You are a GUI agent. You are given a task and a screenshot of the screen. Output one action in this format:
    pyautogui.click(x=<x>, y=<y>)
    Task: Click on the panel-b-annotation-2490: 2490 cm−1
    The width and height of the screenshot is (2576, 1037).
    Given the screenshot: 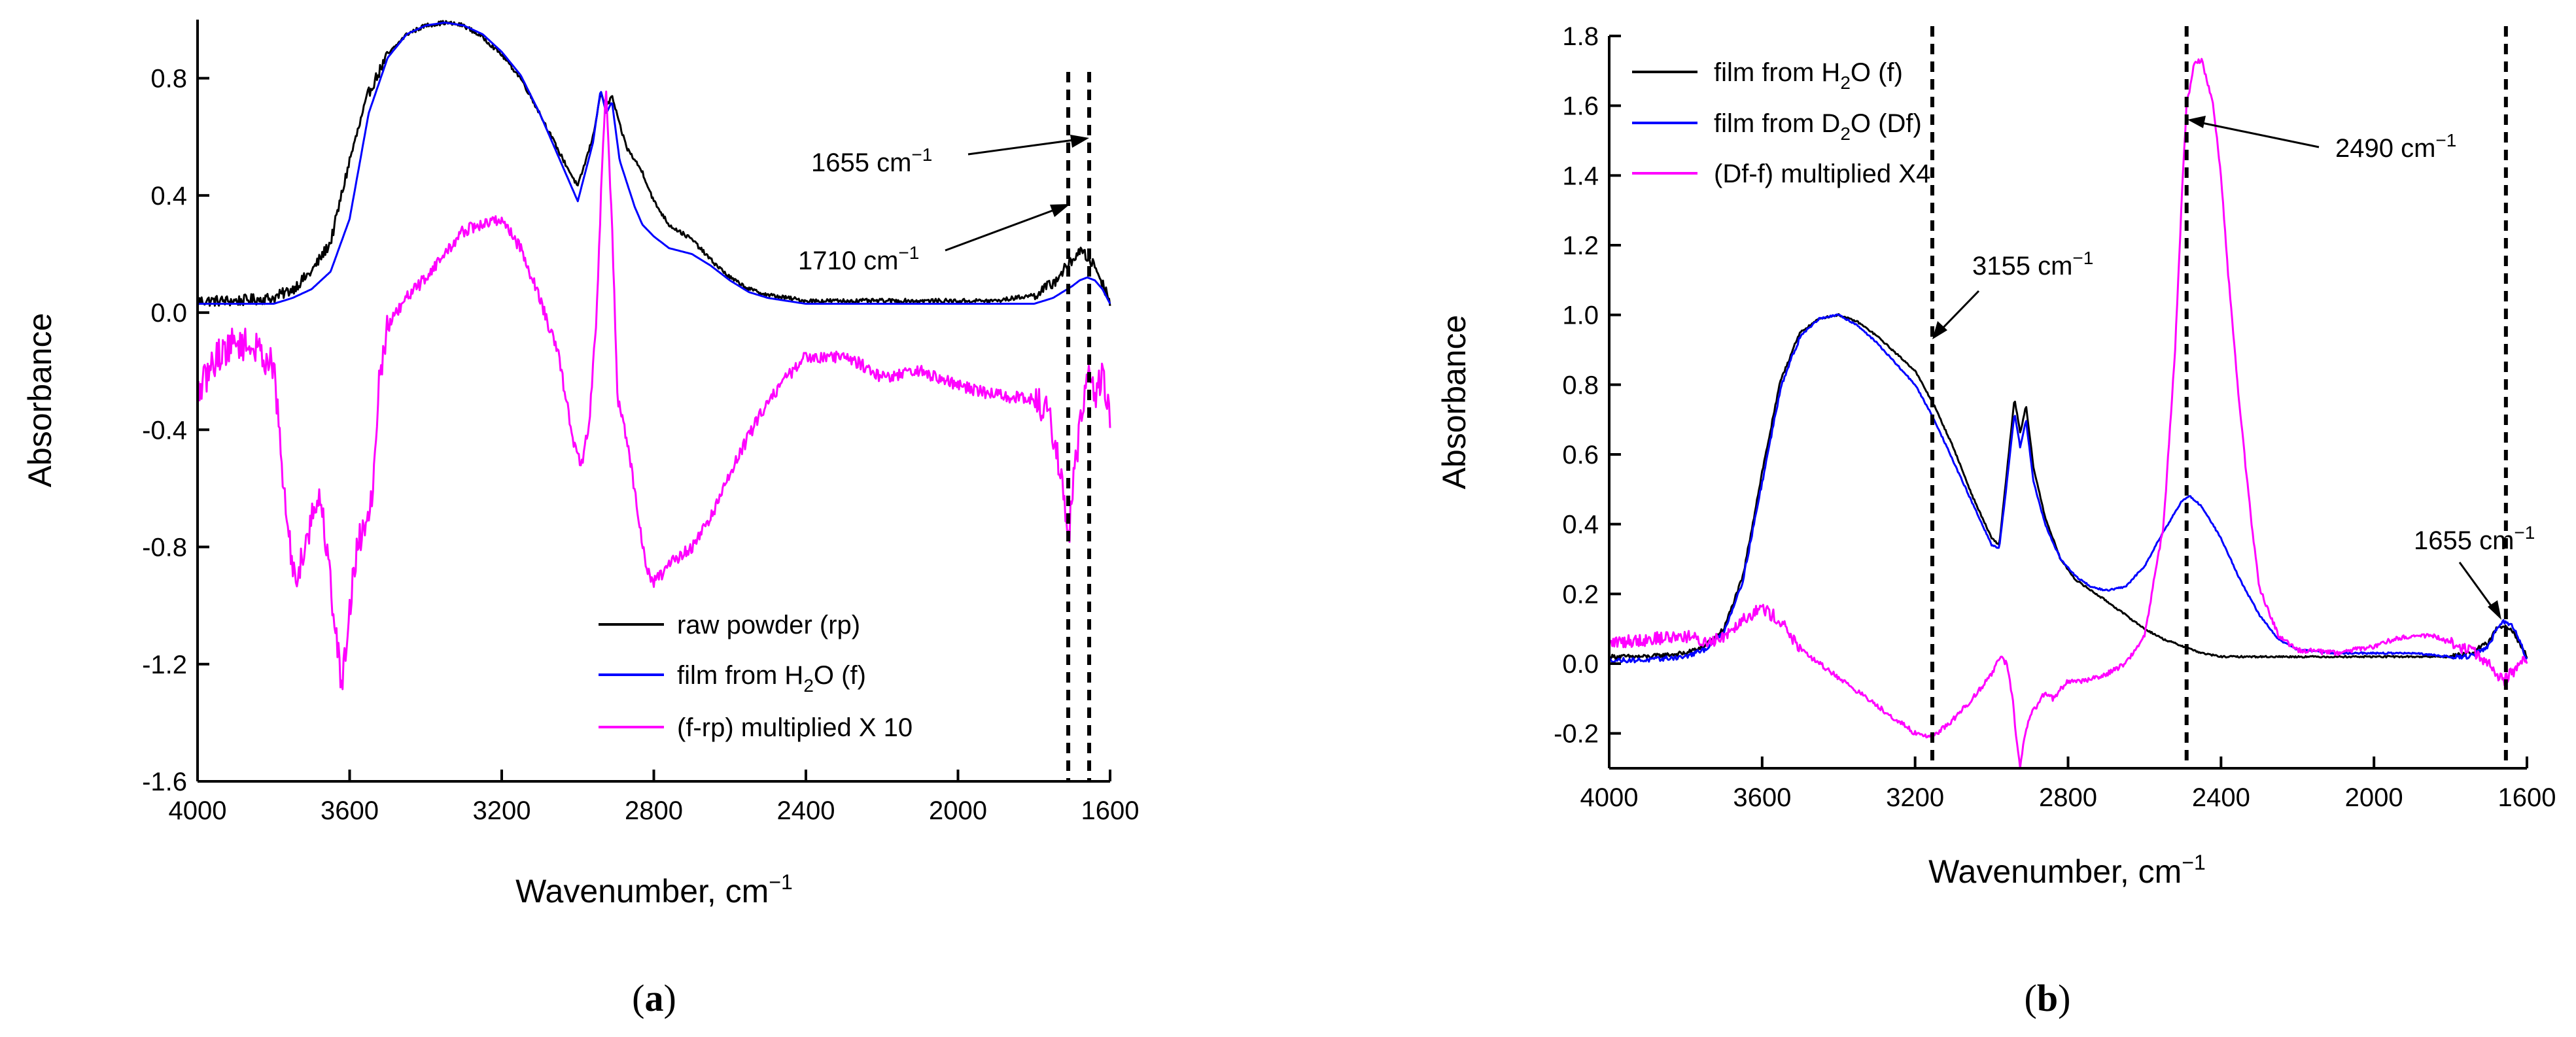 What is the action you would take?
    pyautogui.click(x=2396, y=146)
    